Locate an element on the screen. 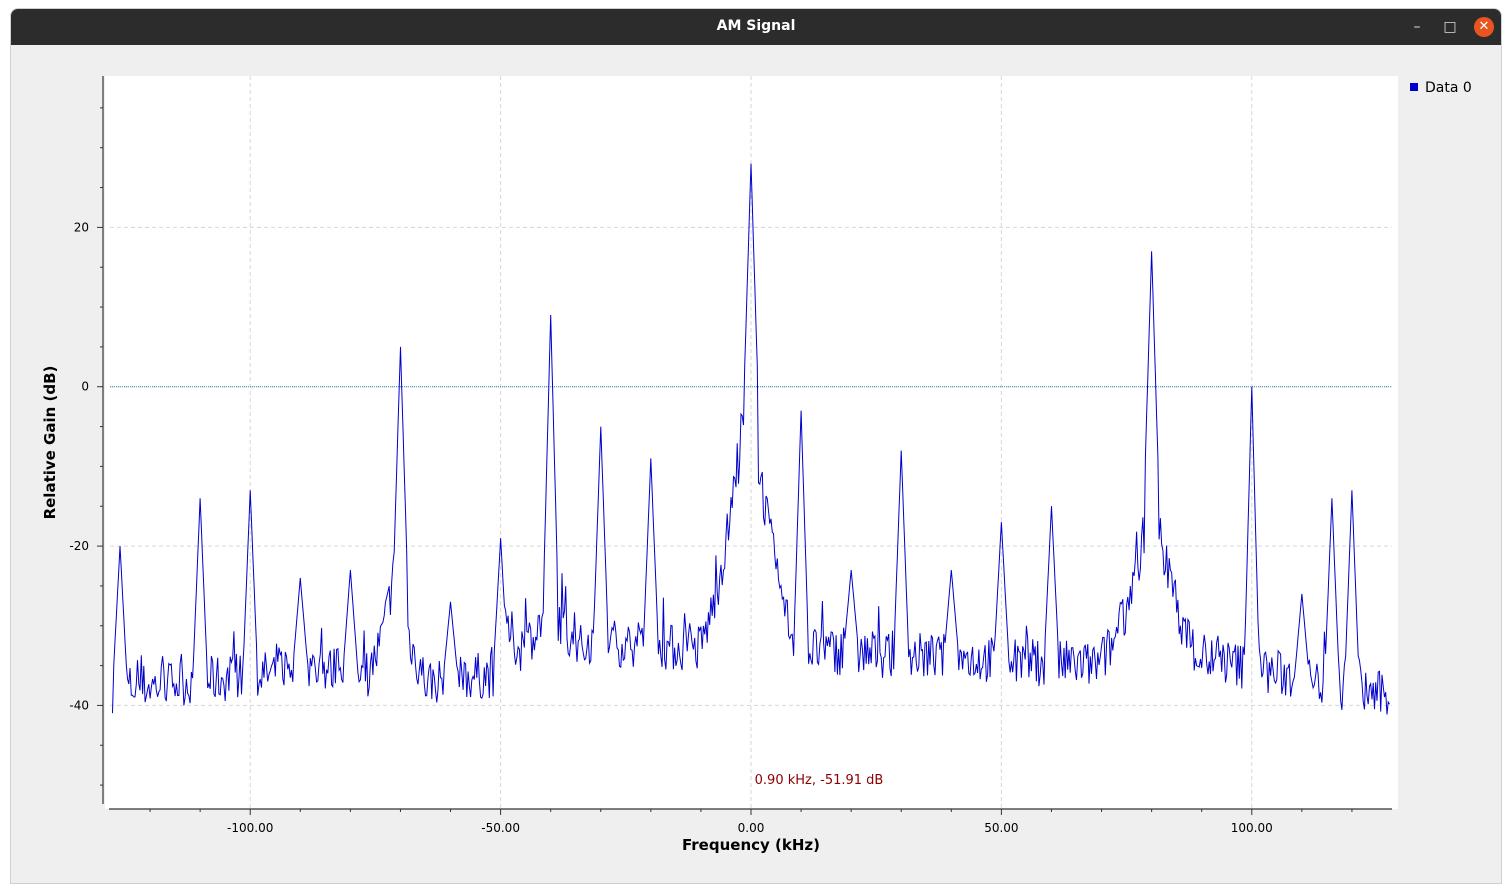 The image size is (1512, 893). x-axis-title: Frequency (kHz) is located at coordinates (751, 845).